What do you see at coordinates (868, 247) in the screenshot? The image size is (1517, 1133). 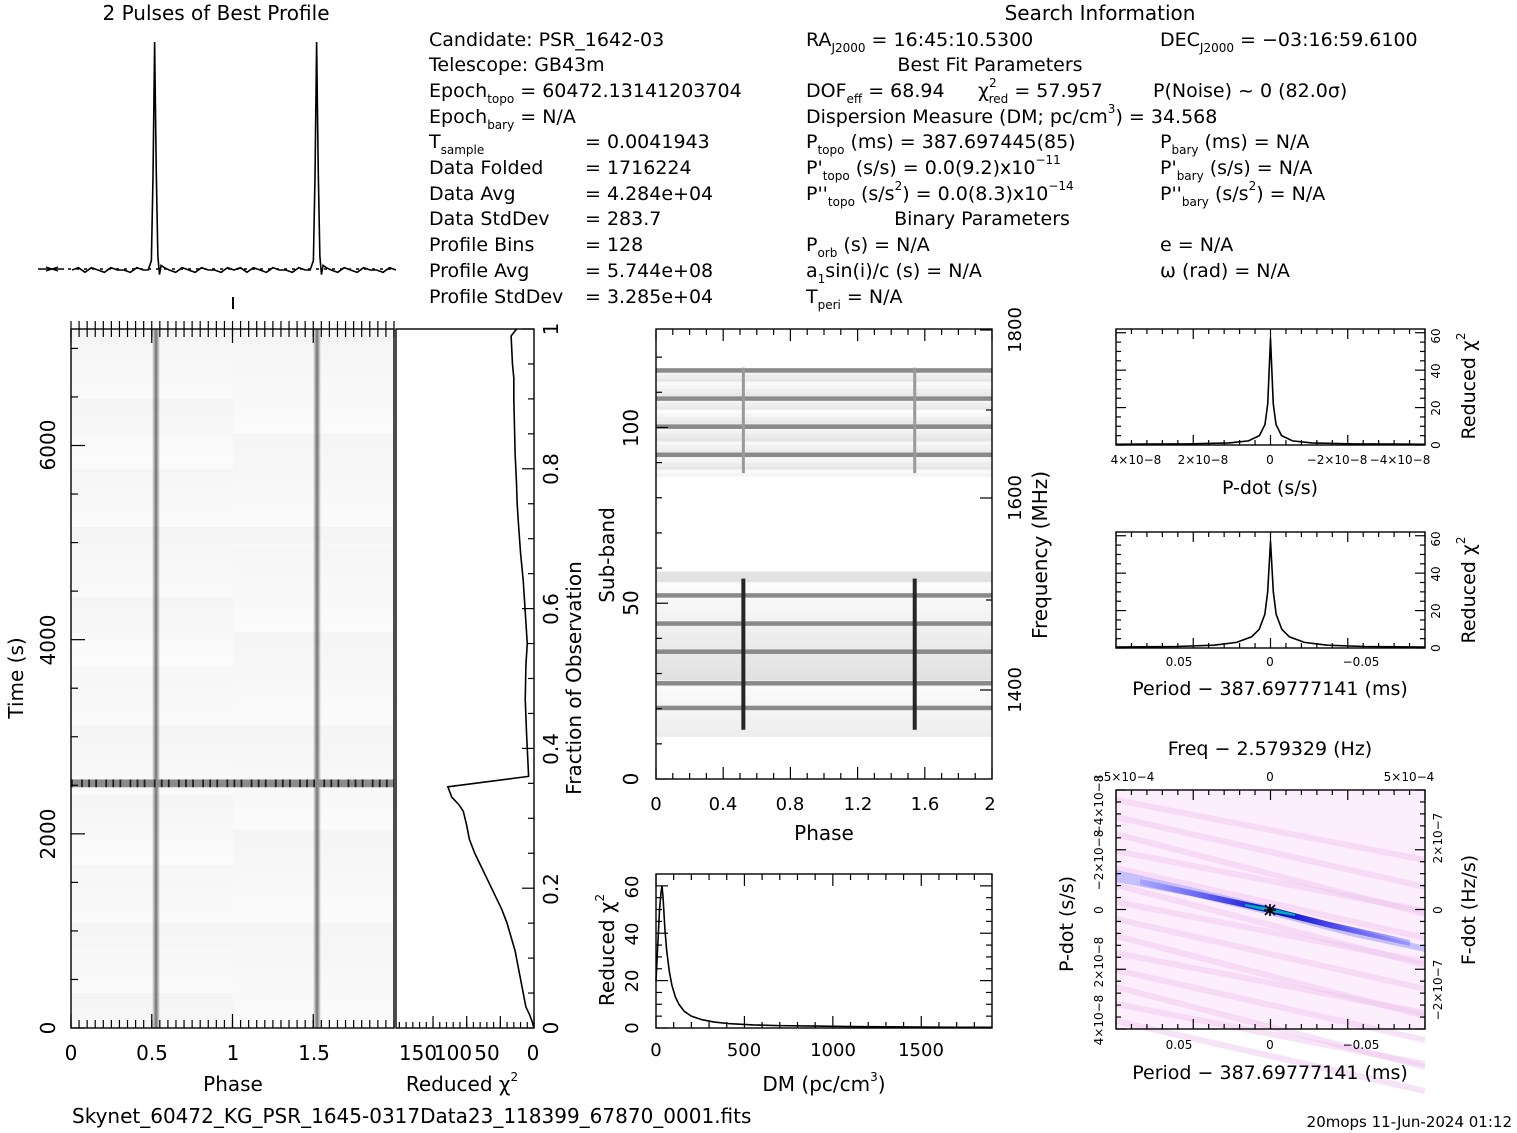 I see `info-porb: Porb (s) = N/A` at bounding box center [868, 247].